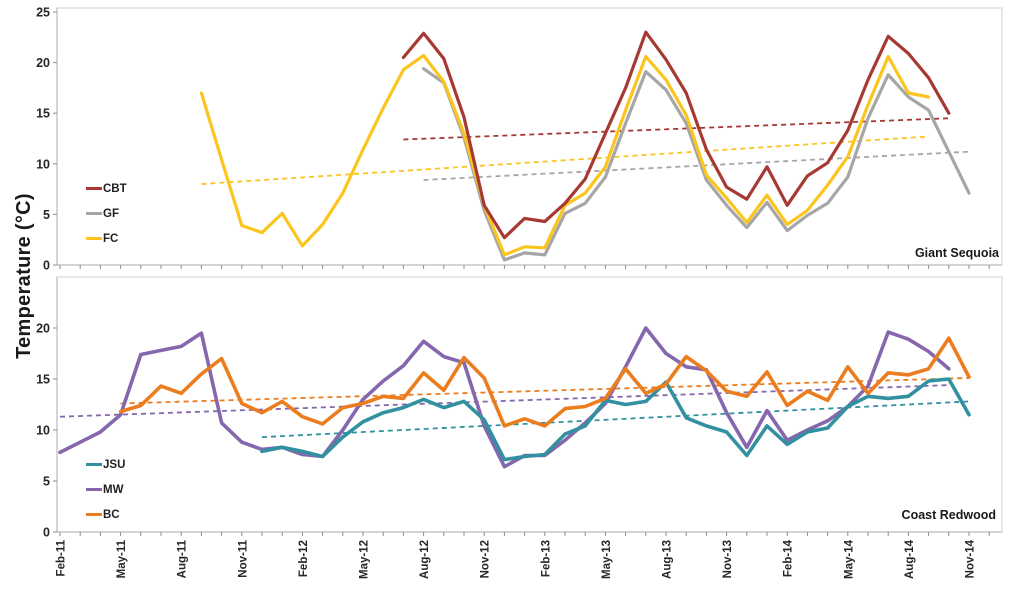  Describe the element at coordinates (114, 464) in the screenshot. I see `legend-label-jsu: JSU` at that location.